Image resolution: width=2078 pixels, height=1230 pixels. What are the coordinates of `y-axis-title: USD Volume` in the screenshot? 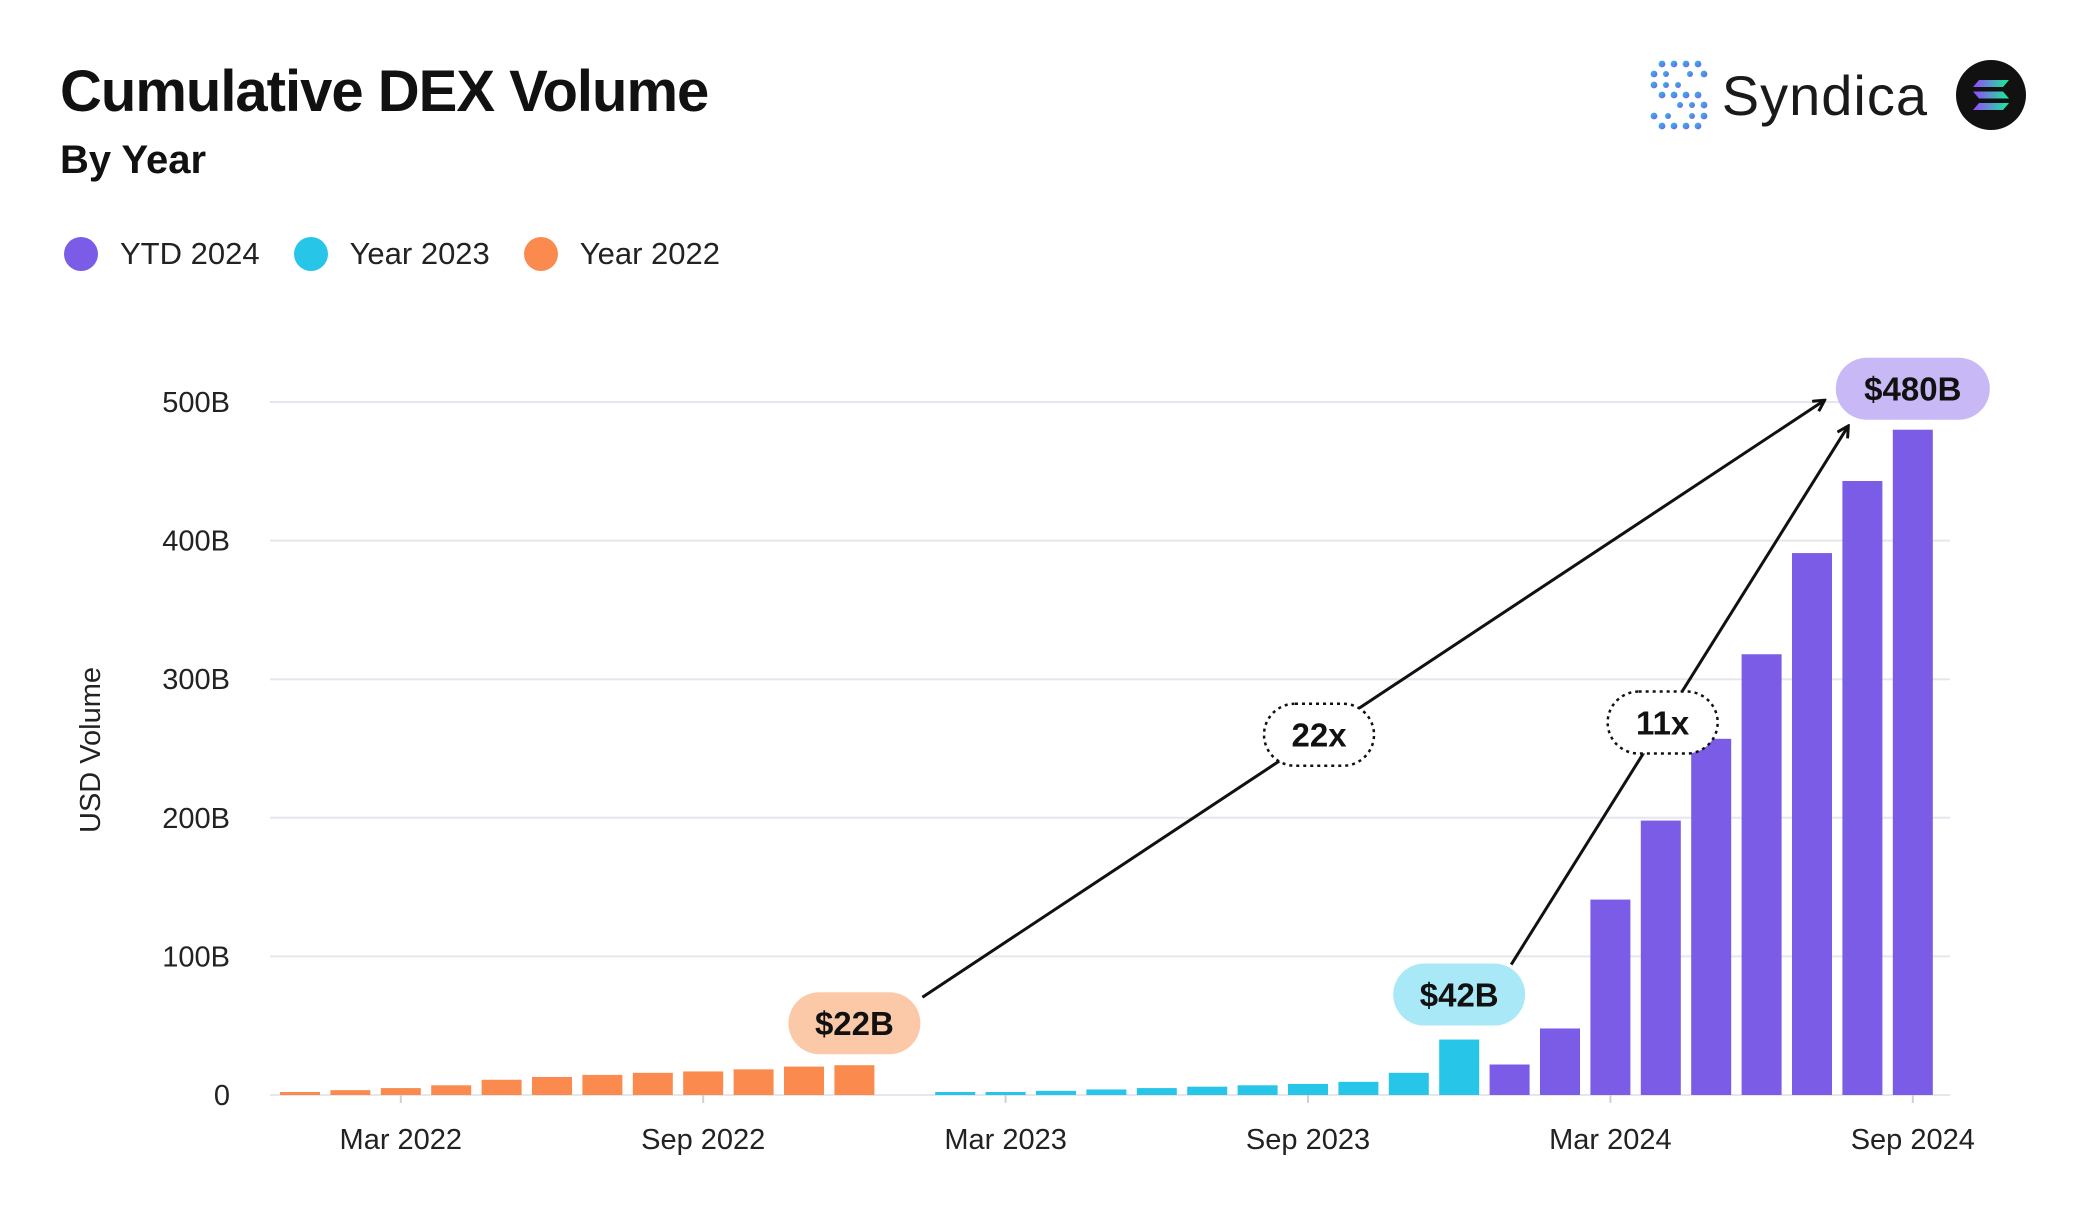 It's located at (91, 750).